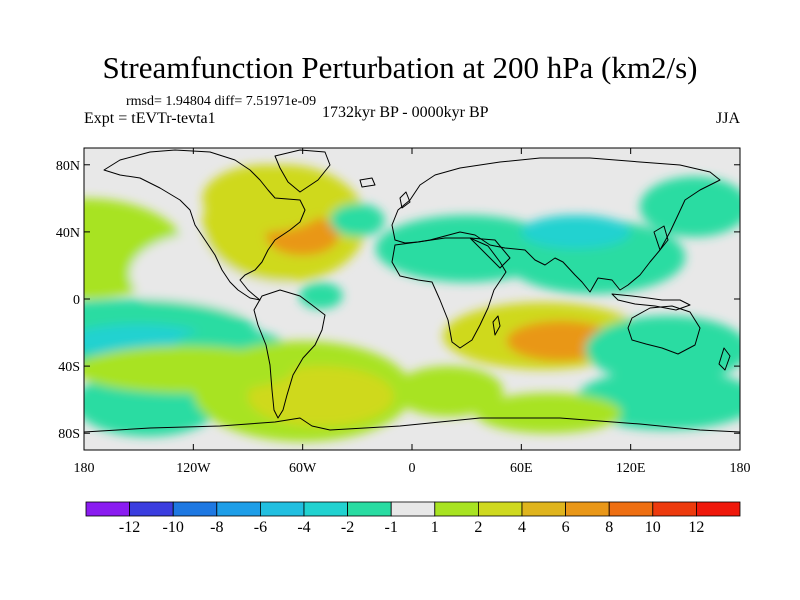 The image size is (800, 600). I want to click on y-tick-label: 80S, so click(69, 434).